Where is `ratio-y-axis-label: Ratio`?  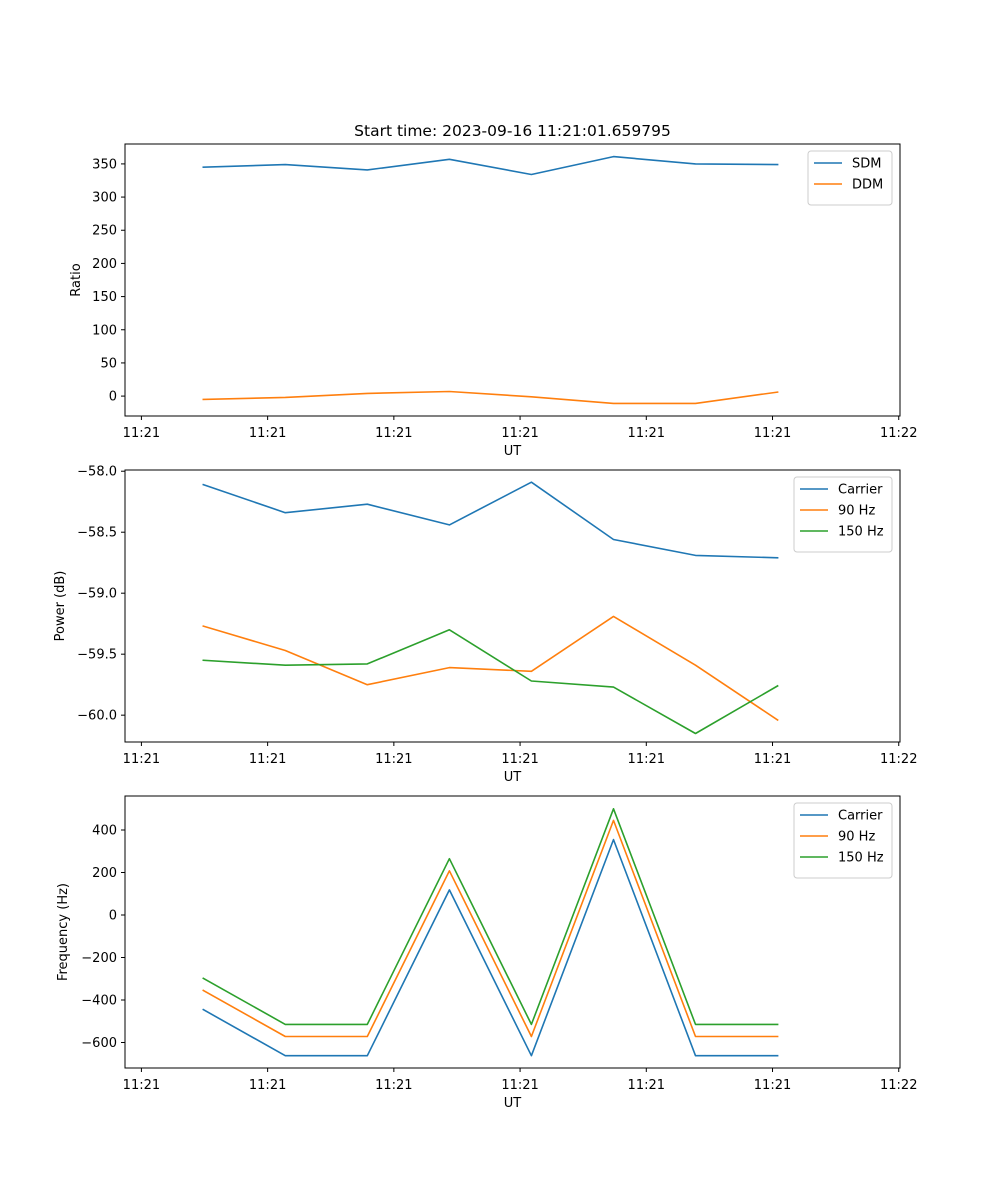
ratio-y-axis-label: Ratio is located at coordinates (76, 279).